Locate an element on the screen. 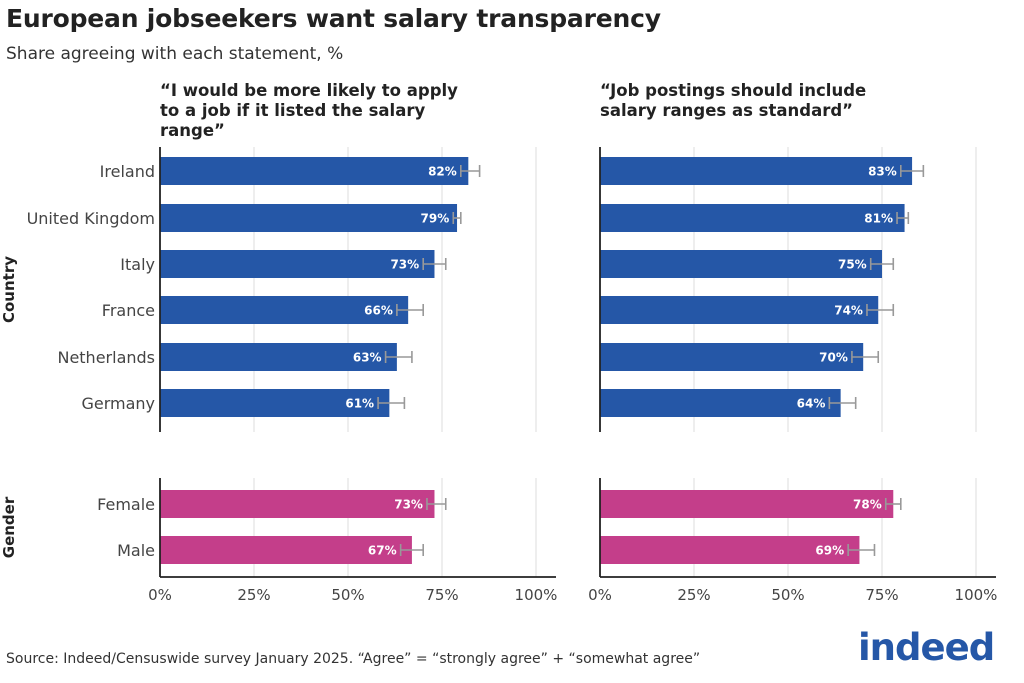 The width and height of the screenshot is (1024, 683). data-label: 83% is located at coordinates (882, 172).